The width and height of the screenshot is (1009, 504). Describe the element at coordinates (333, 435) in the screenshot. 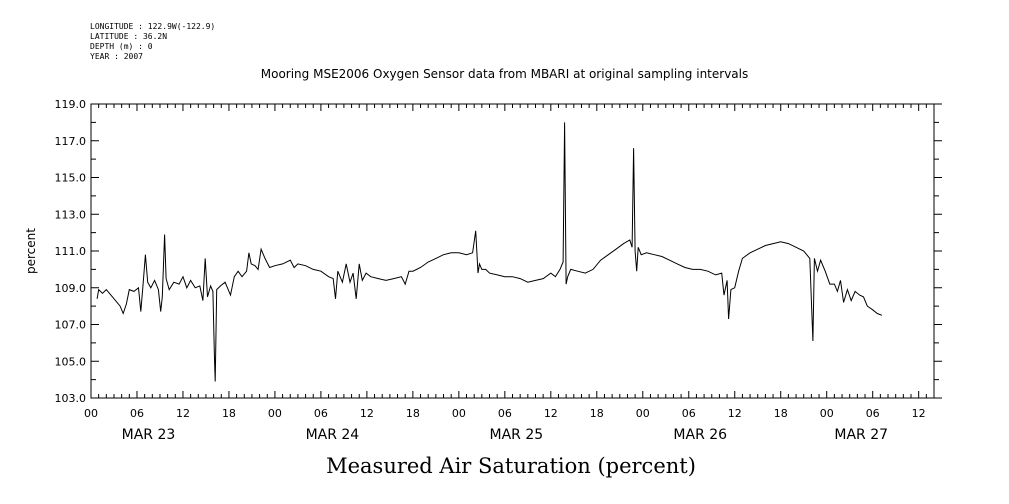

I see `x-date-label: MAR 24` at that location.